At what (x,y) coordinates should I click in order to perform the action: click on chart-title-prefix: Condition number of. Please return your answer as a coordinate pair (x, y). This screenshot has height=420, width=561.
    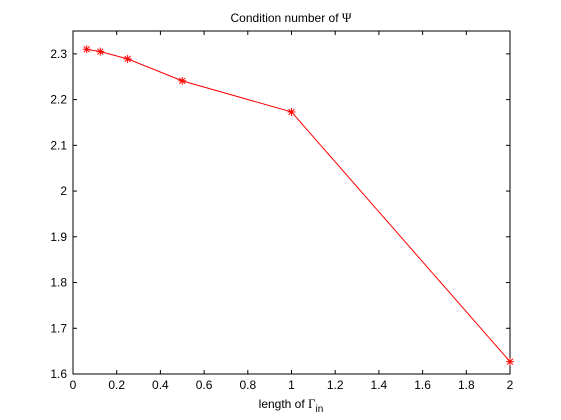
    Looking at the image, I should click on (286, 18).